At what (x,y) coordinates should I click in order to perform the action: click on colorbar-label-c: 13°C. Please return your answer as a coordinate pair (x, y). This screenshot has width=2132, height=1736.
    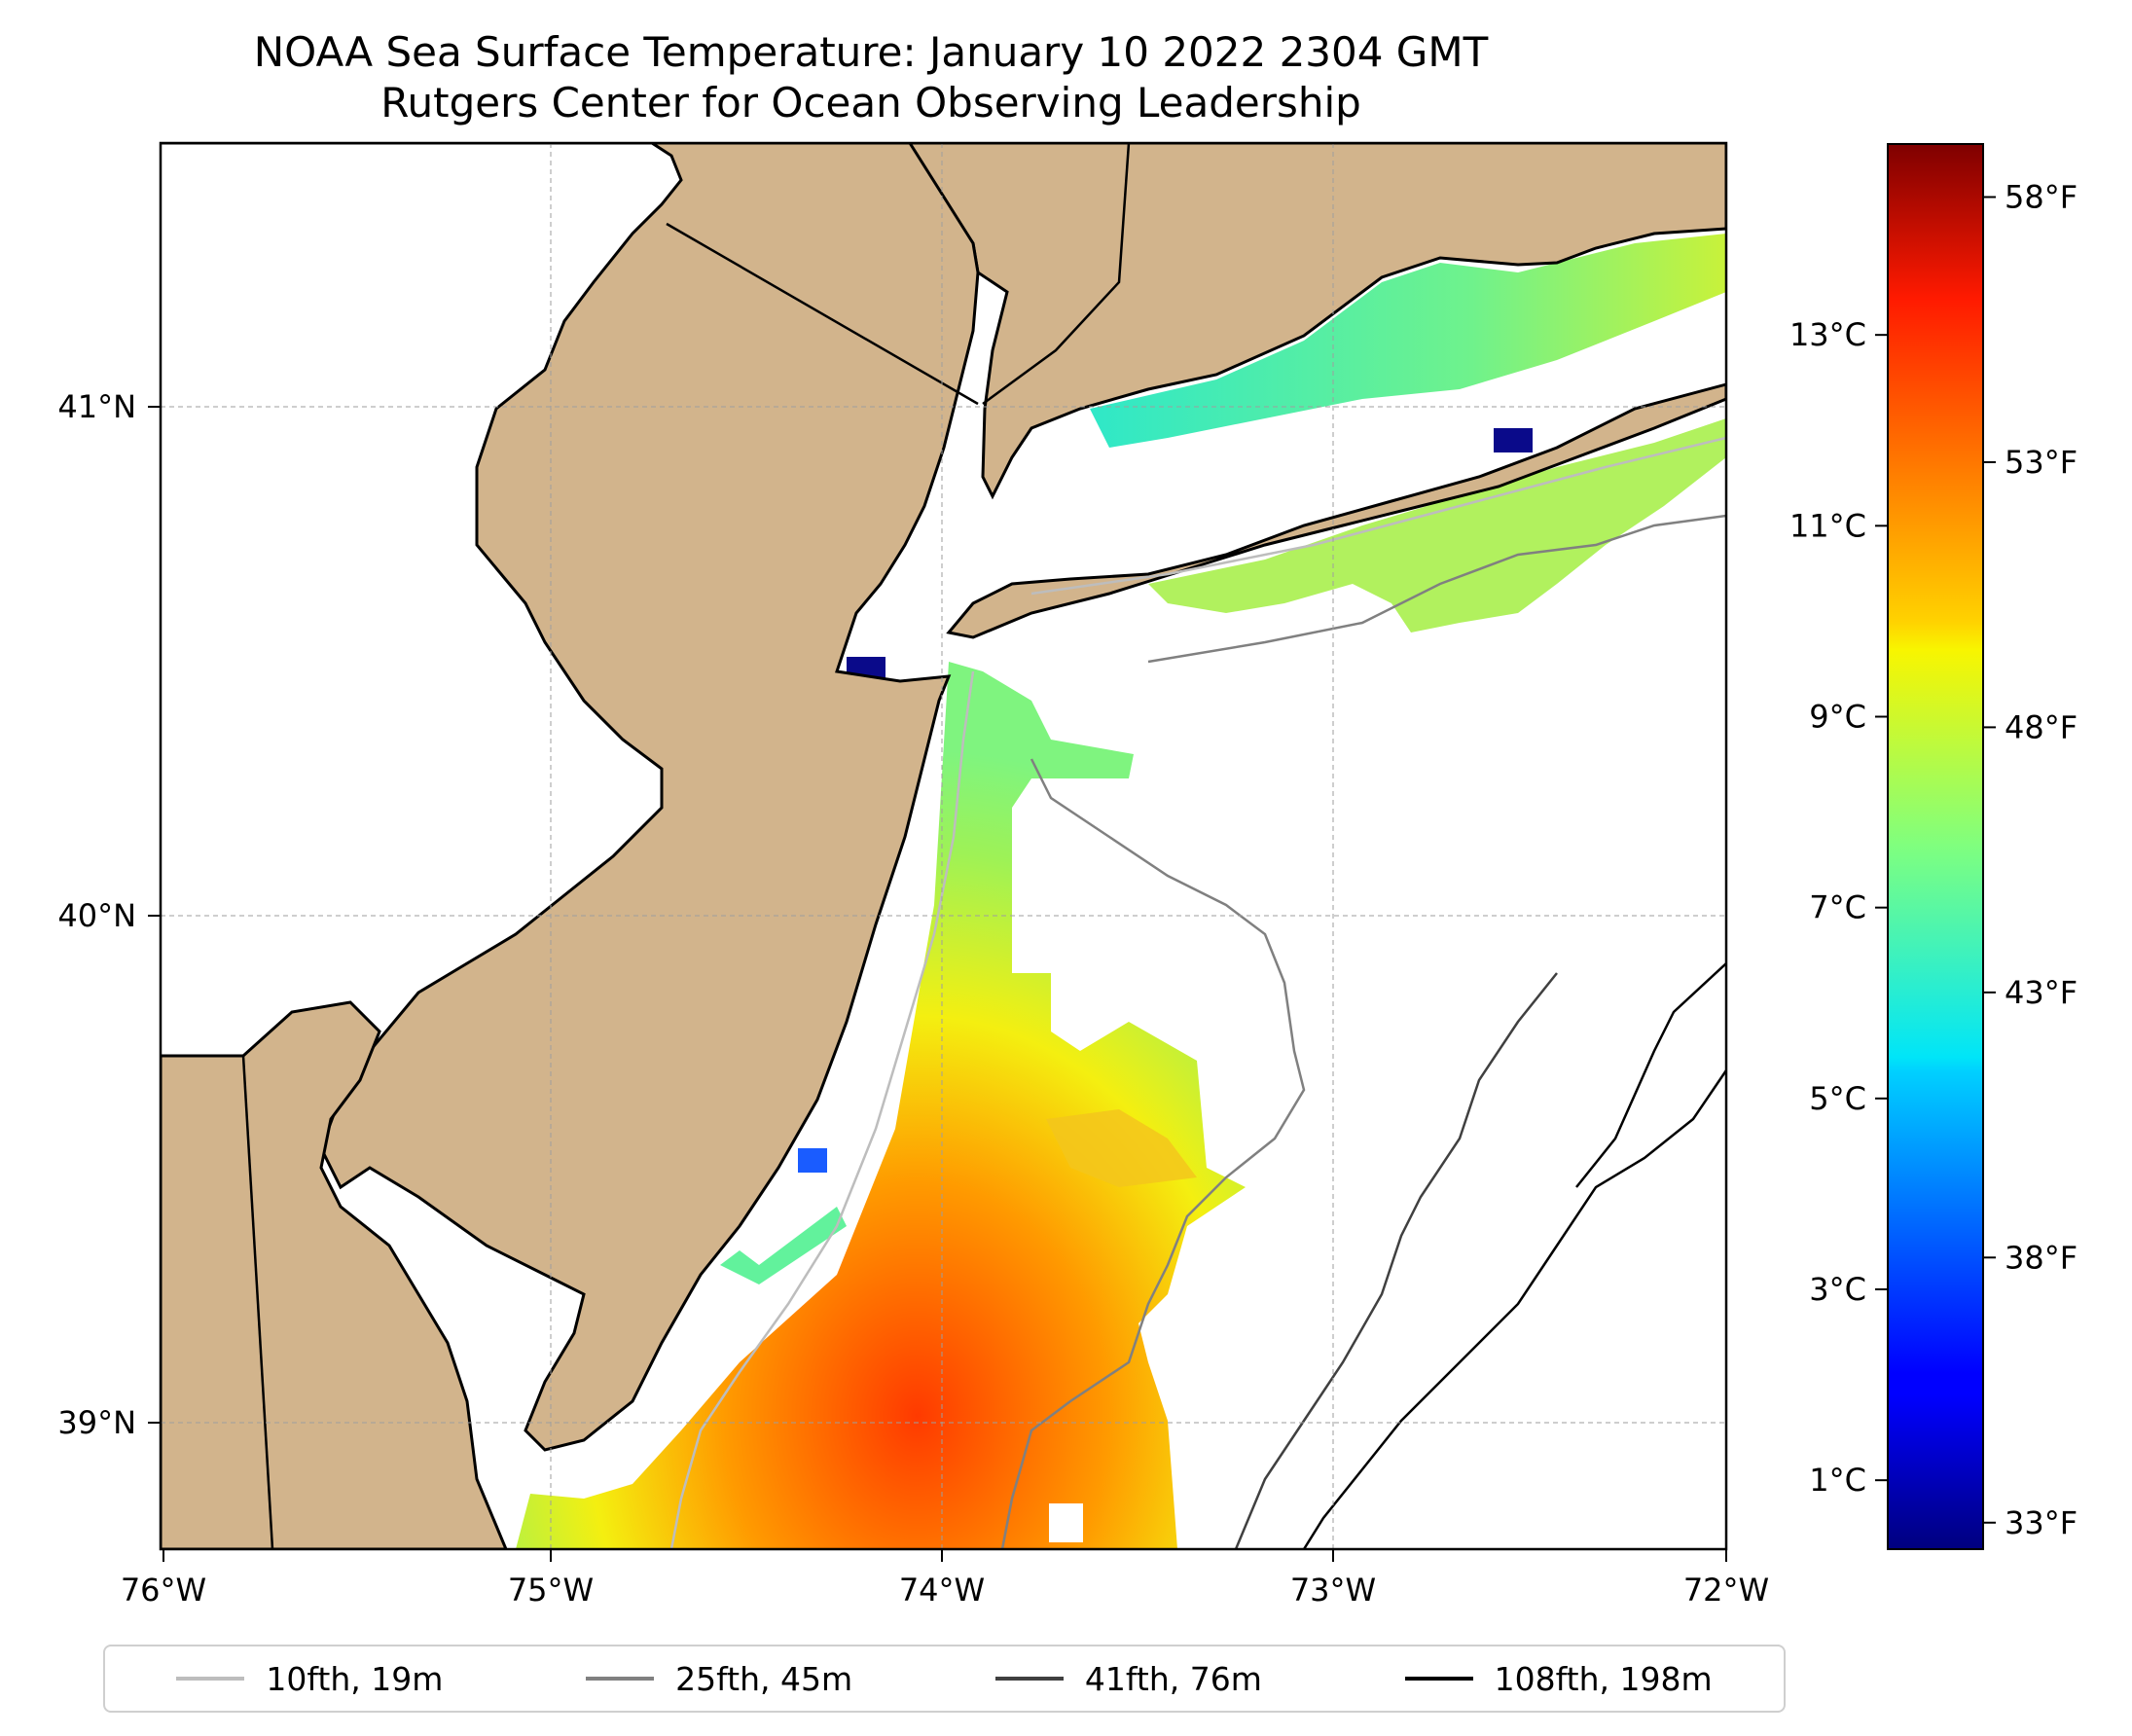
    Looking at the image, I should click on (1828, 335).